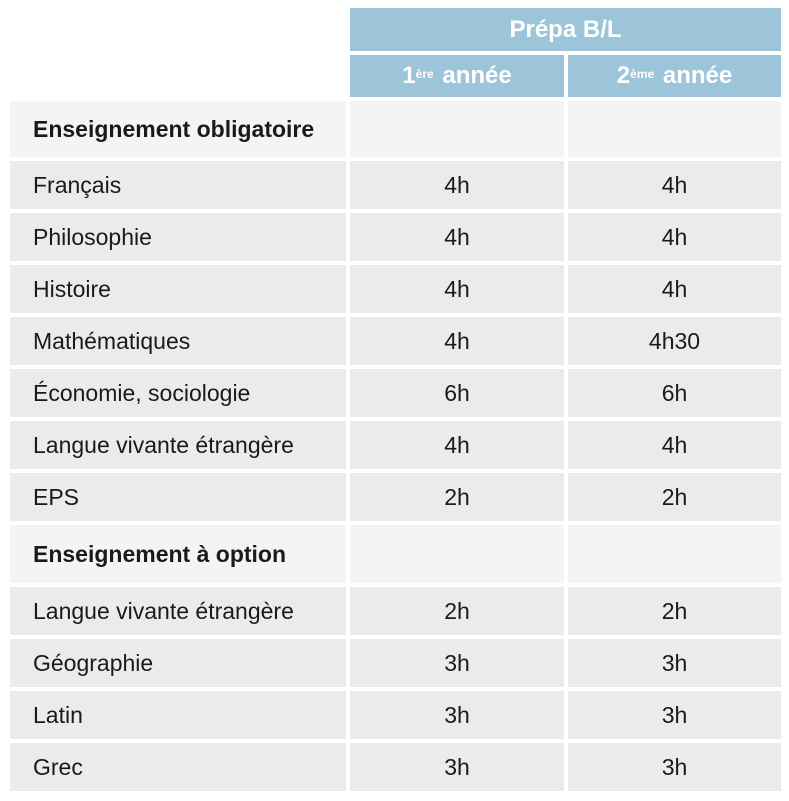 Image resolution: width=789 pixels, height=801 pixels. What do you see at coordinates (674, 393) in the screenshot?
I see `hours-year-2: 6h` at bounding box center [674, 393].